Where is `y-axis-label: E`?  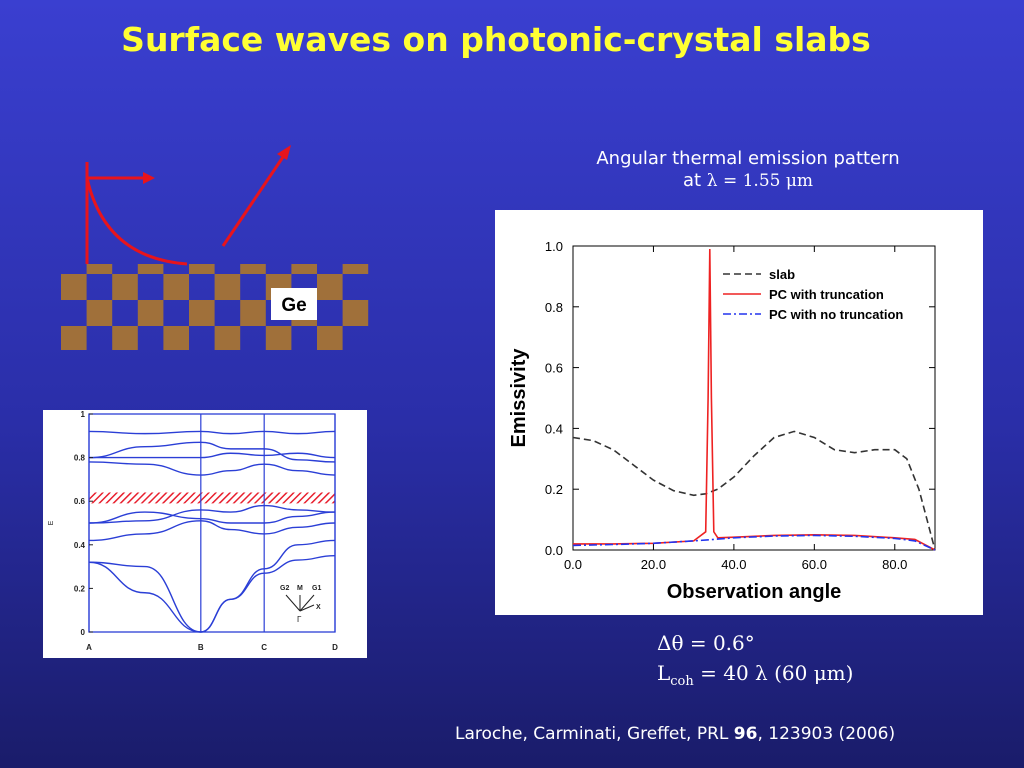
y-axis-label: E is located at coordinates (51, 522).